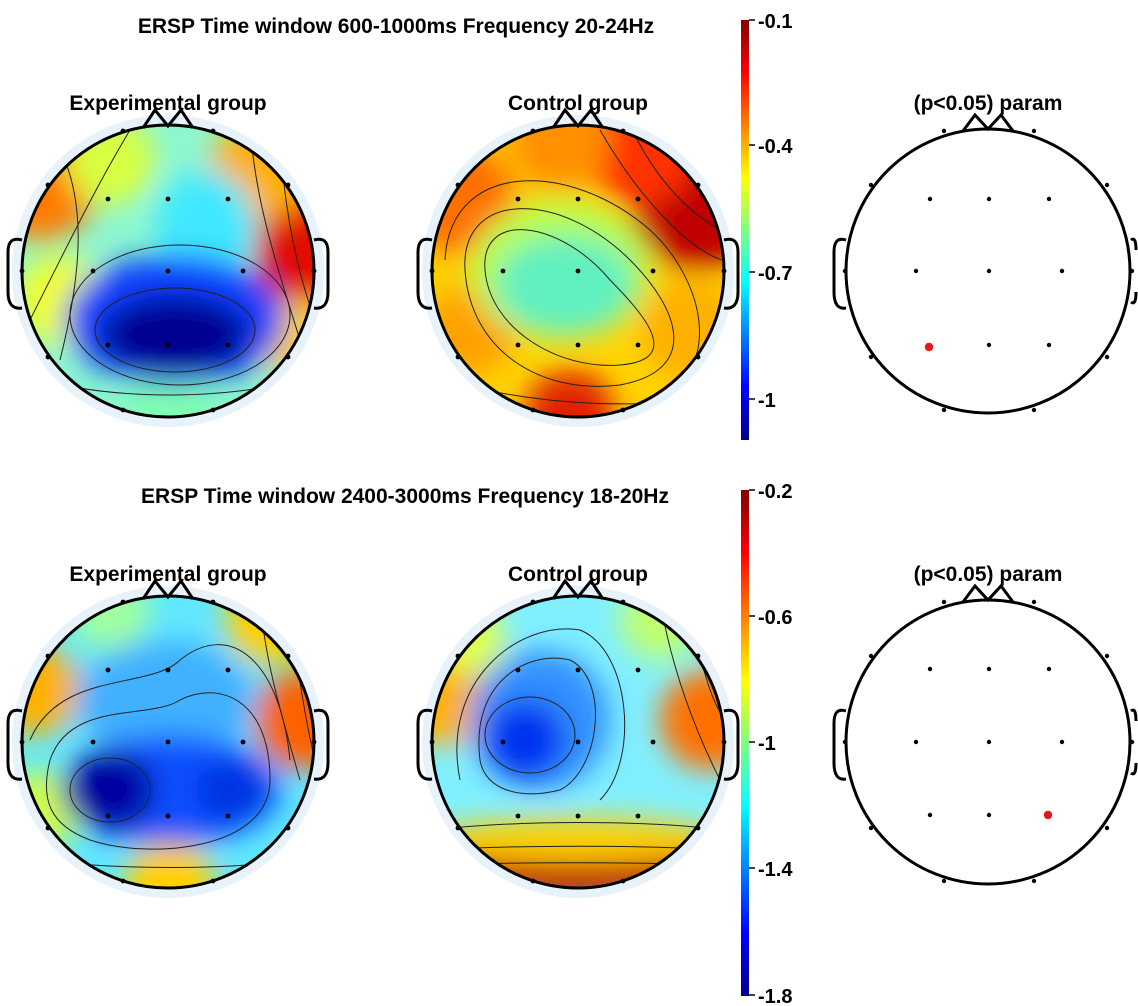 The height and width of the screenshot is (1006, 1138). Describe the element at coordinates (775, 870) in the screenshot. I see `colorbar-tick: -1.4` at that location.